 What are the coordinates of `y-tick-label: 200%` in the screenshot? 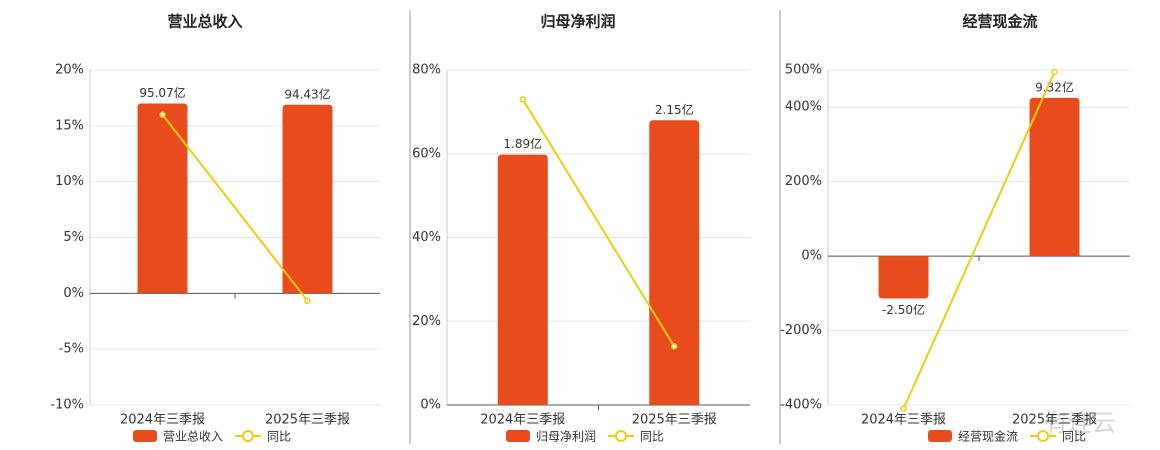 It's located at (803, 181).